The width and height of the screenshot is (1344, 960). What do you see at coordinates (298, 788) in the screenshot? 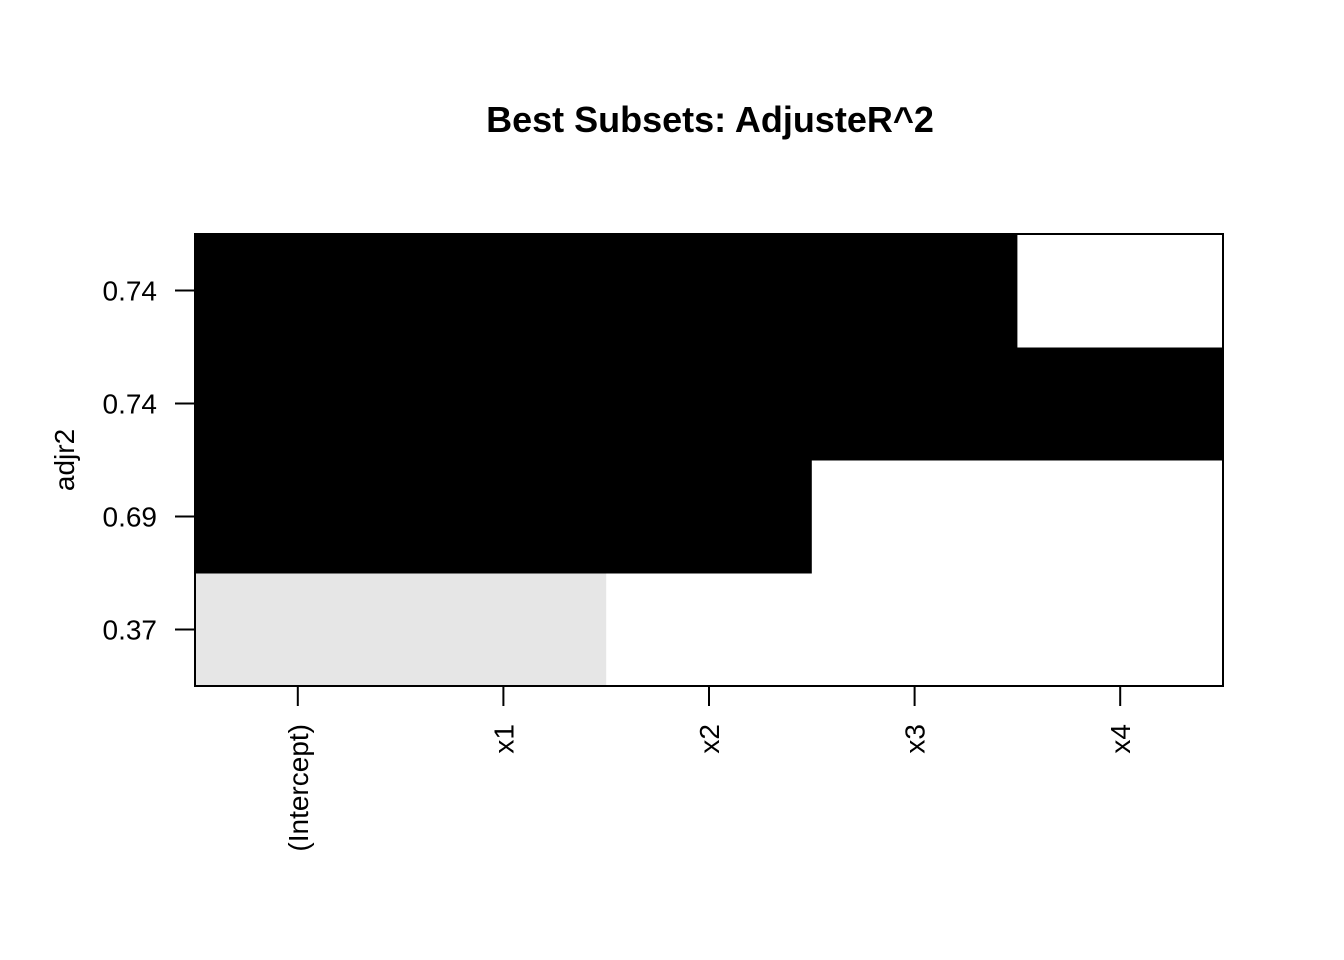
I see `x-tick-label: (Intercept)` at bounding box center [298, 788].